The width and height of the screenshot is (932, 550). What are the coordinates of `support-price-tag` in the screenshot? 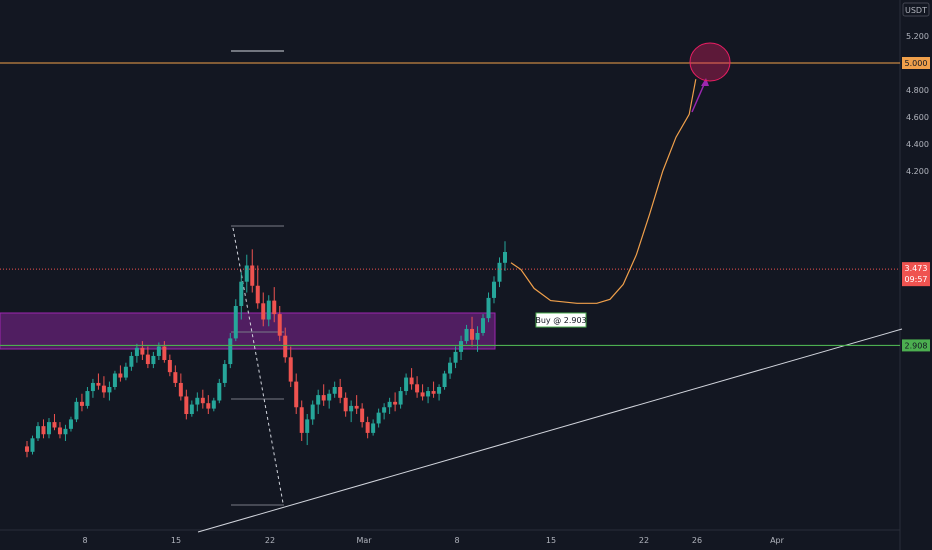 It's located at (916, 345).